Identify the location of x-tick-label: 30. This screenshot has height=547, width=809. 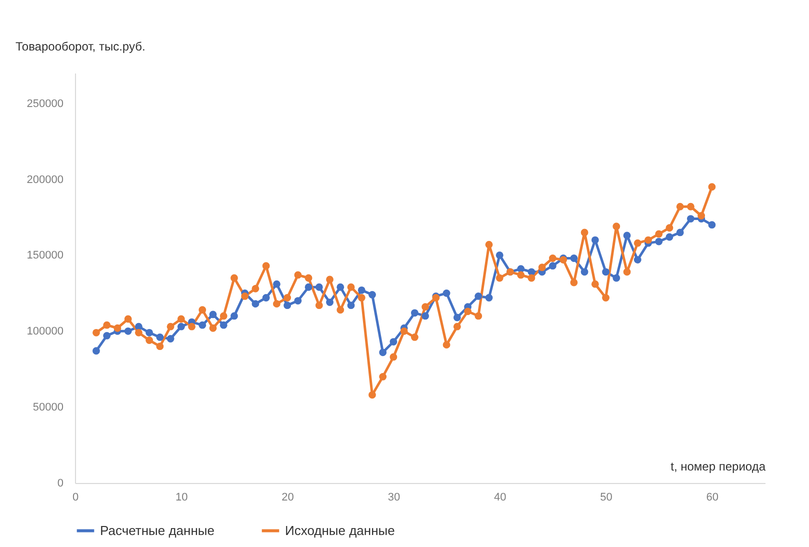
(394, 498).